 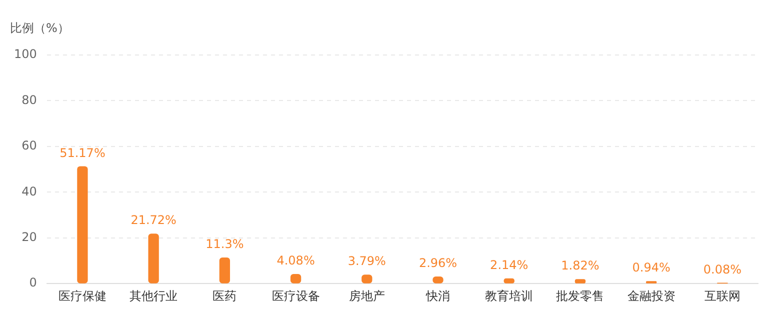 I want to click on y-tick-label: 100, so click(x=25, y=54).